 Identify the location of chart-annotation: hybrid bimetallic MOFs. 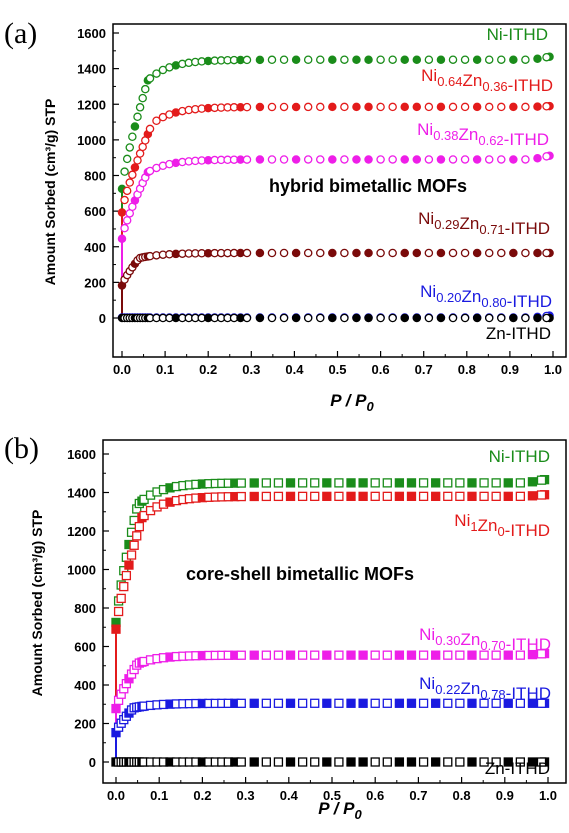
(368, 186).